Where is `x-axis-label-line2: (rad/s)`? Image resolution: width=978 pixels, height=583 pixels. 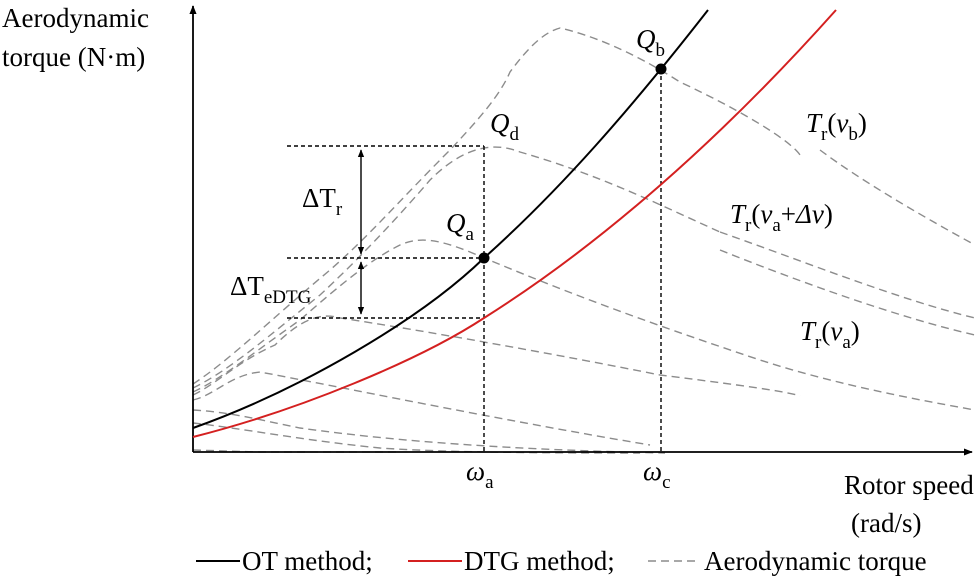
x-axis-label-line2: (rad/s) is located at coordinates (886, 523).